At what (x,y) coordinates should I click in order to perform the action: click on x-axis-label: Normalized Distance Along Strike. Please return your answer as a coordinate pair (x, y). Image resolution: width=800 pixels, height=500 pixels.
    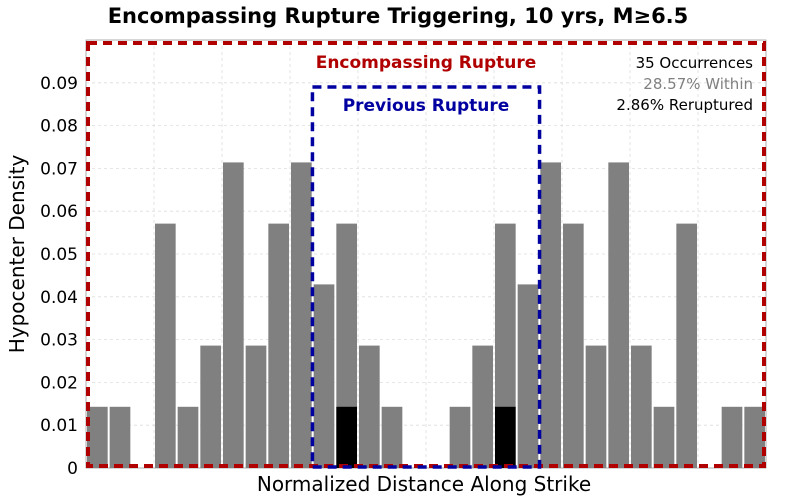
    Looking at the image, I should click on (424, 484).